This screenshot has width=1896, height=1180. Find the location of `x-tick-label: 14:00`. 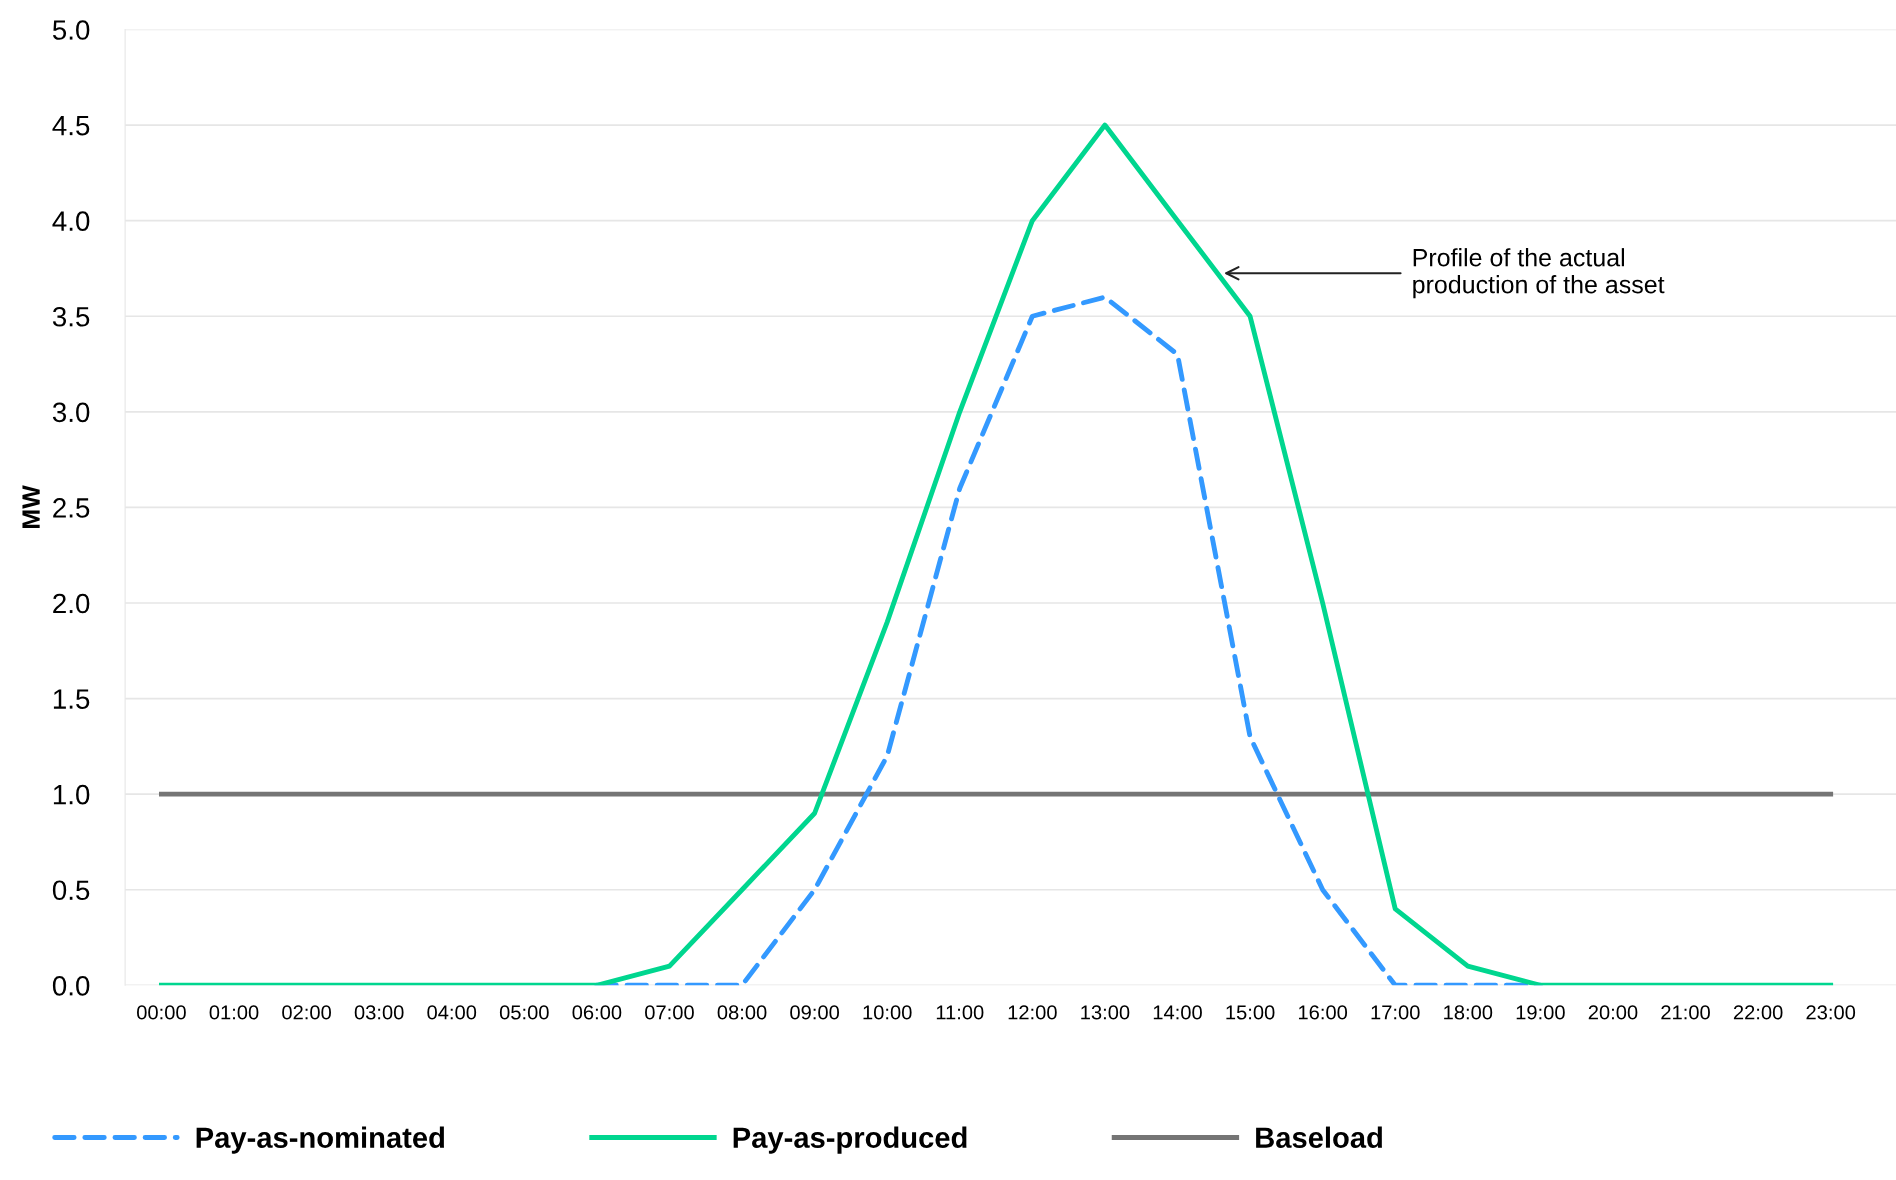

x-tick-label: 14:00 is located at coordinates (1177, 1012).